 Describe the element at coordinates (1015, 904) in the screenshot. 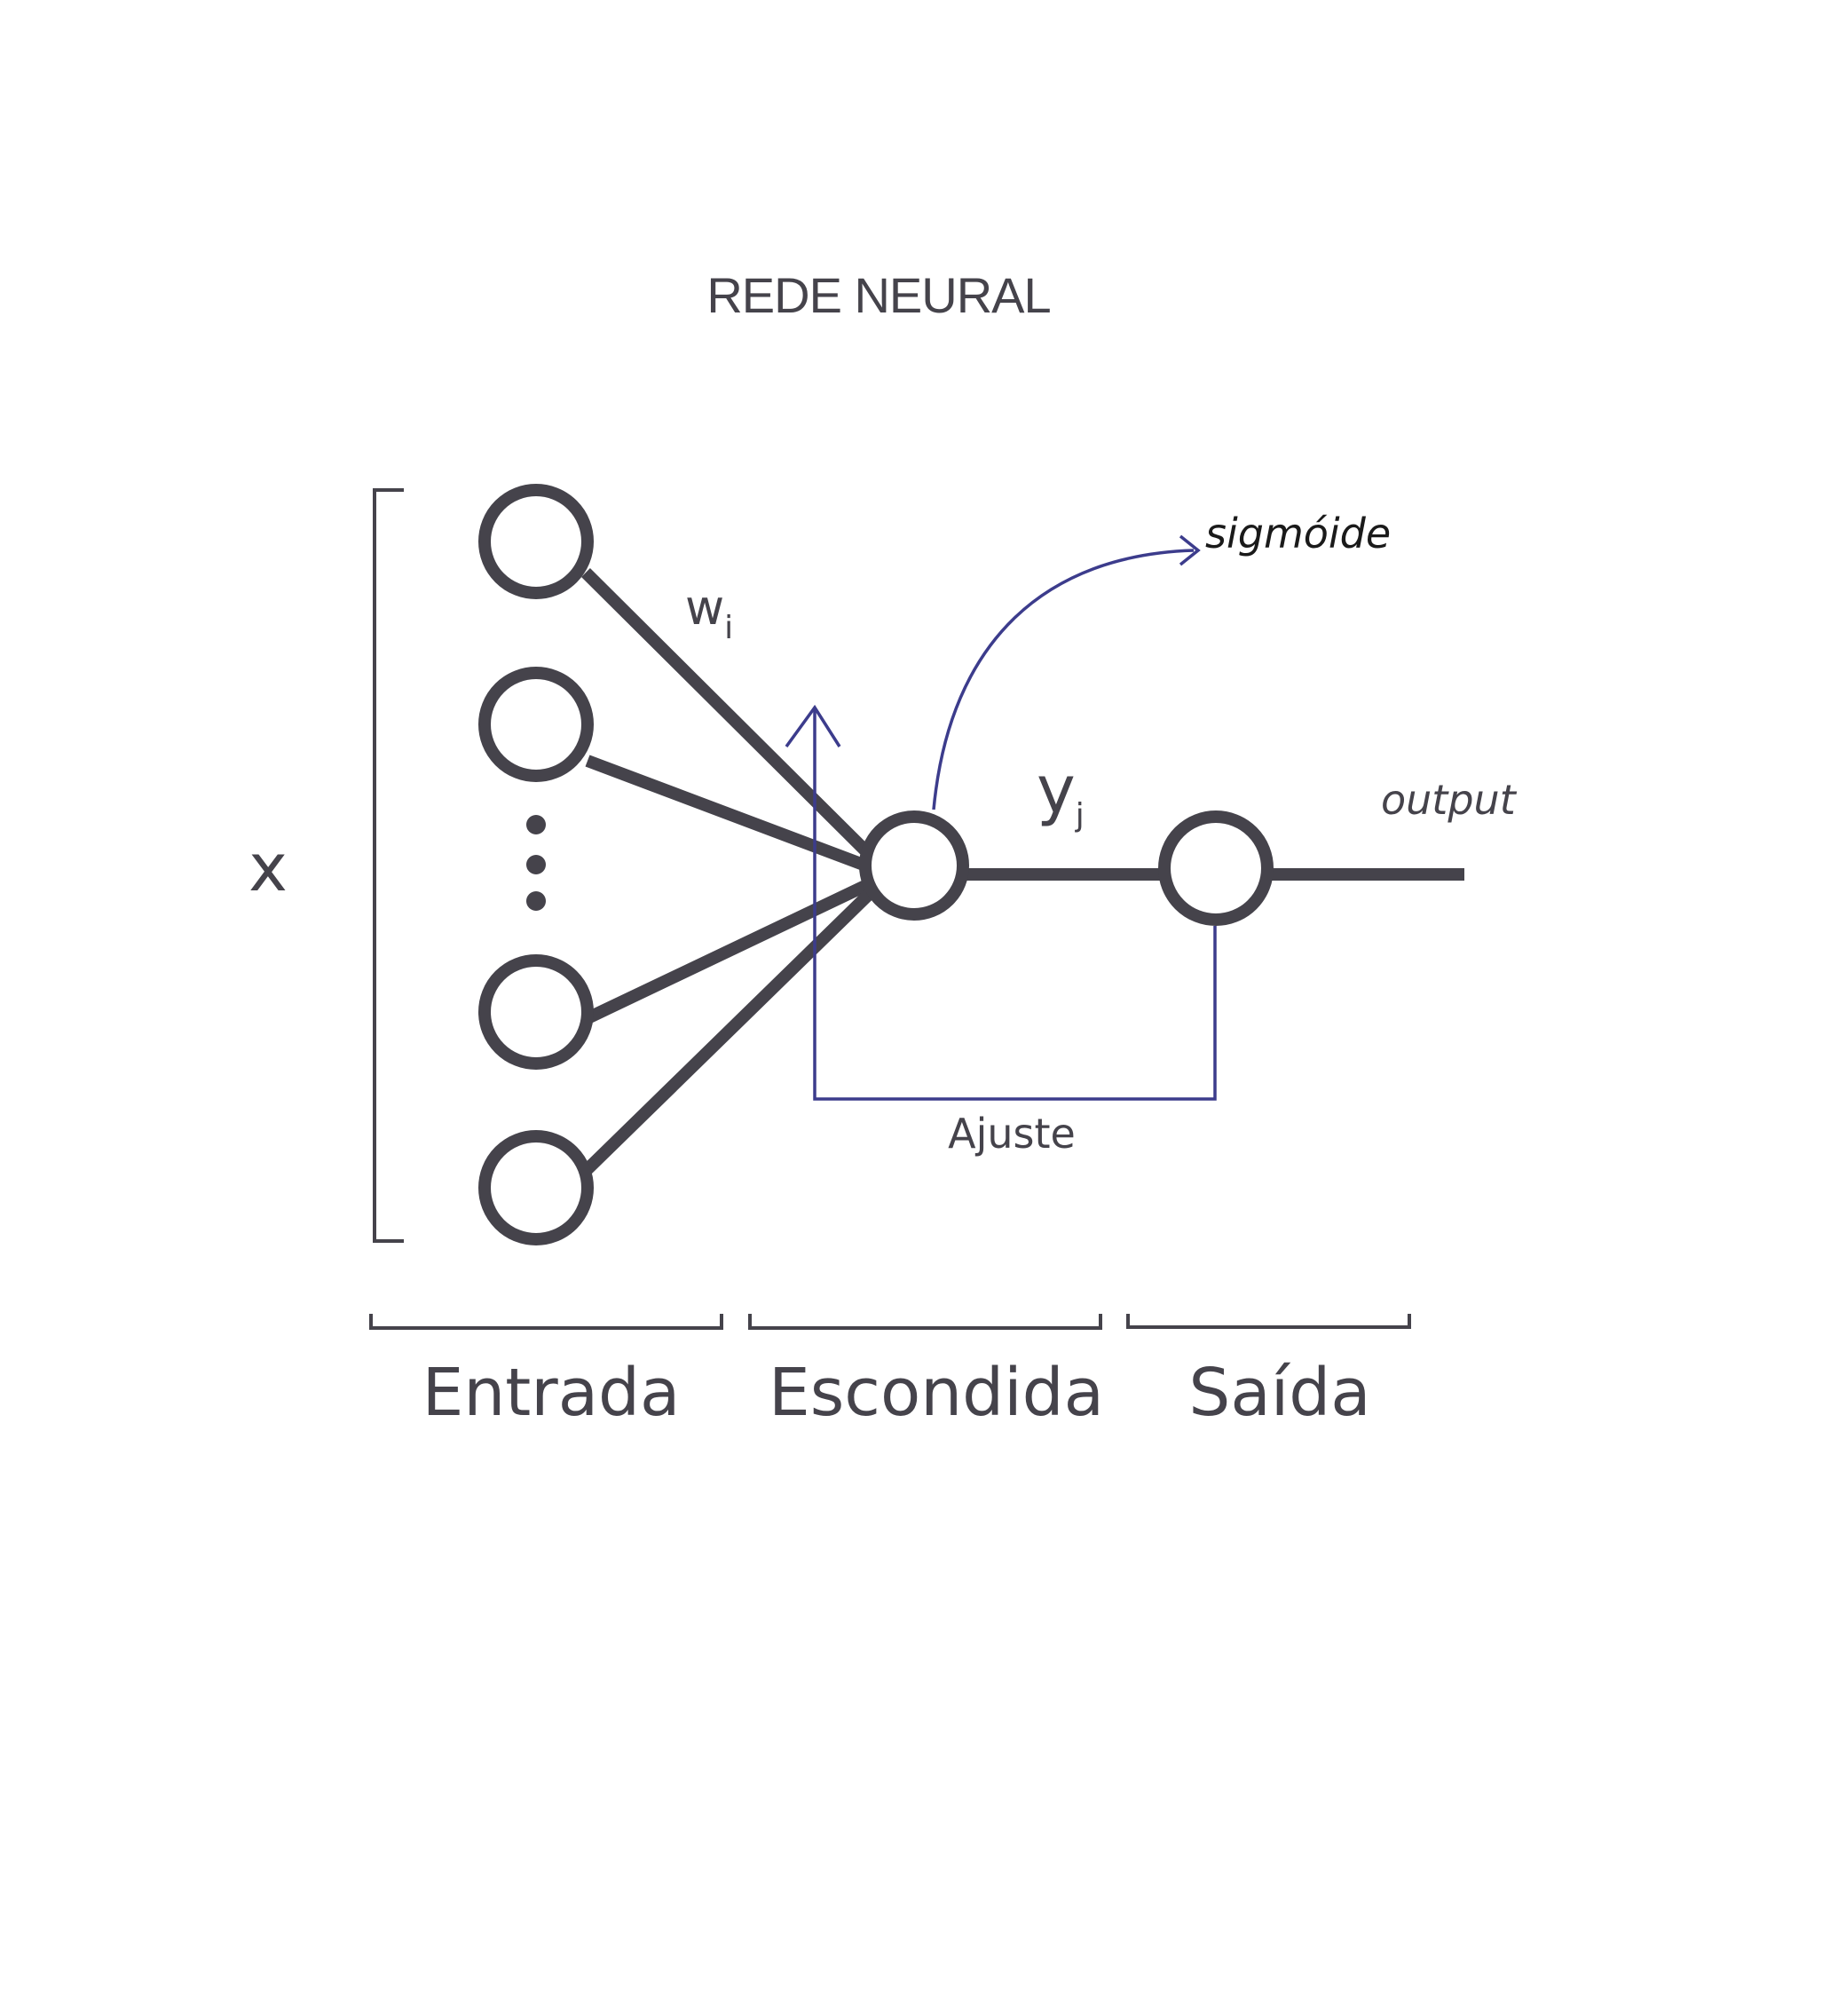

I see `feedback-loop-line` at that location.